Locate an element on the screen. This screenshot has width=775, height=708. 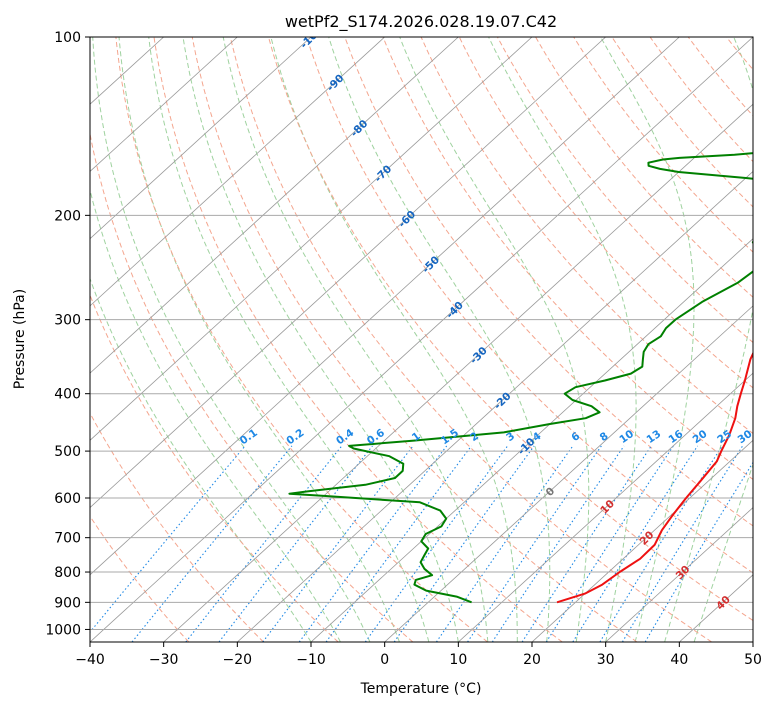
x-tick-label: −30 is located at coordinates (164, 660).